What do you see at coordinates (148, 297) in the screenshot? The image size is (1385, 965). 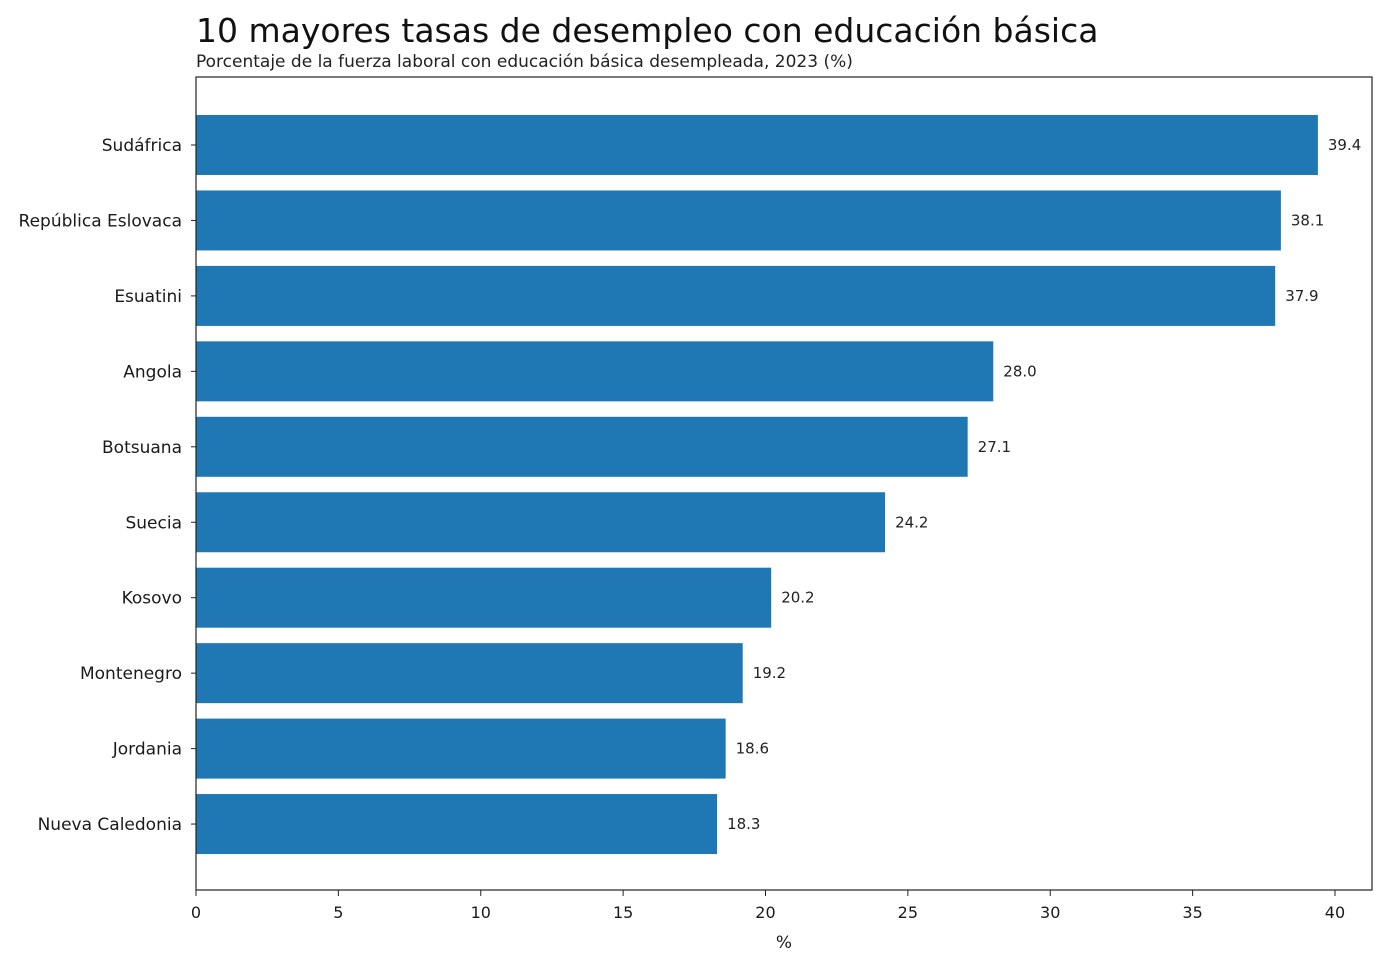 I see `category-label-esuatini: Esuatini` at bounding box center [148, 297].